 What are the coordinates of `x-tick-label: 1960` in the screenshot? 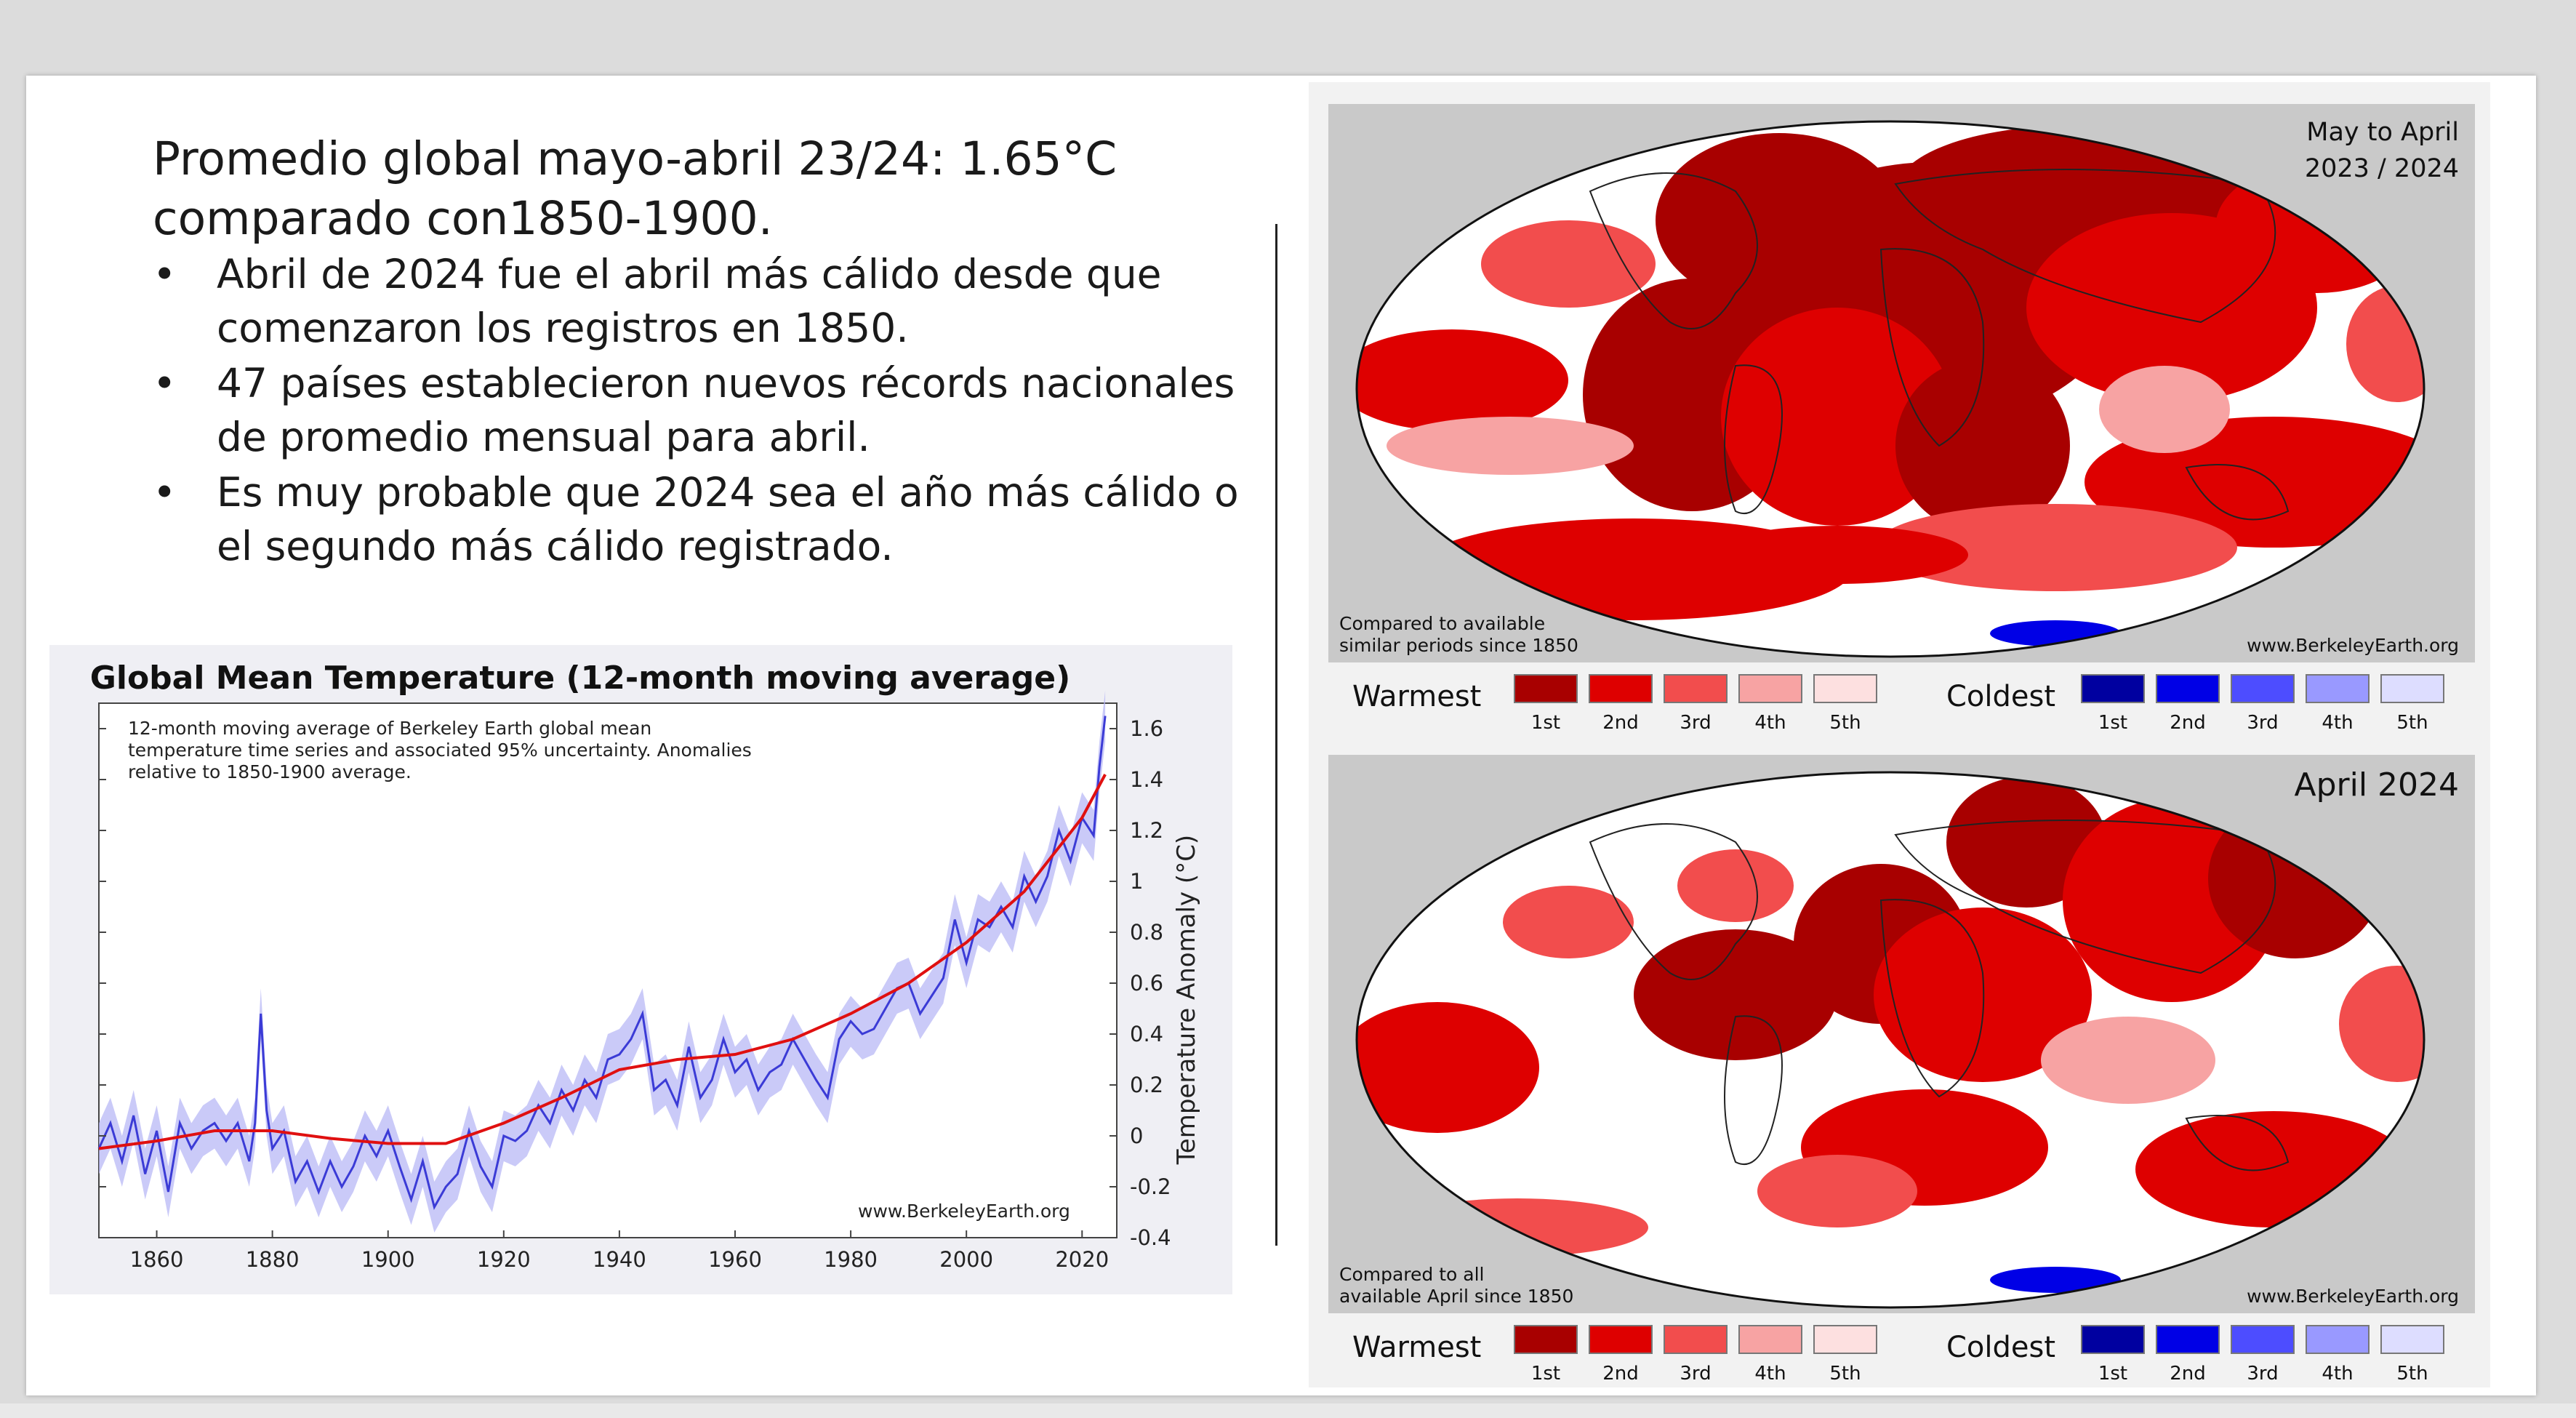 It's located at (735, 1260).